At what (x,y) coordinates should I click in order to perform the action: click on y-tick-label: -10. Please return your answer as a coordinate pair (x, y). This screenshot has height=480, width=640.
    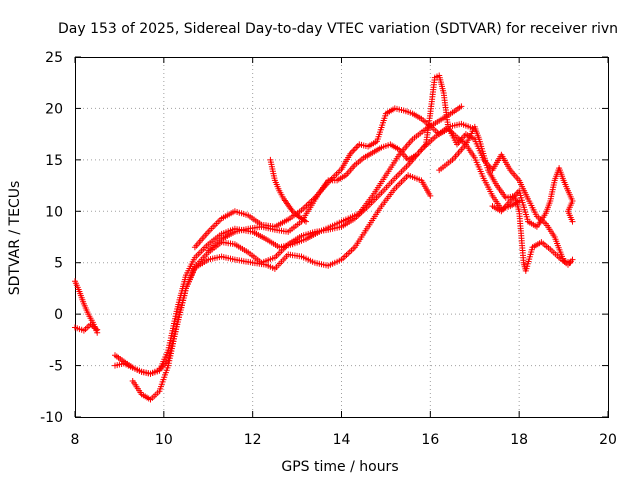
    Looking at the image, I should click on (51, 418).